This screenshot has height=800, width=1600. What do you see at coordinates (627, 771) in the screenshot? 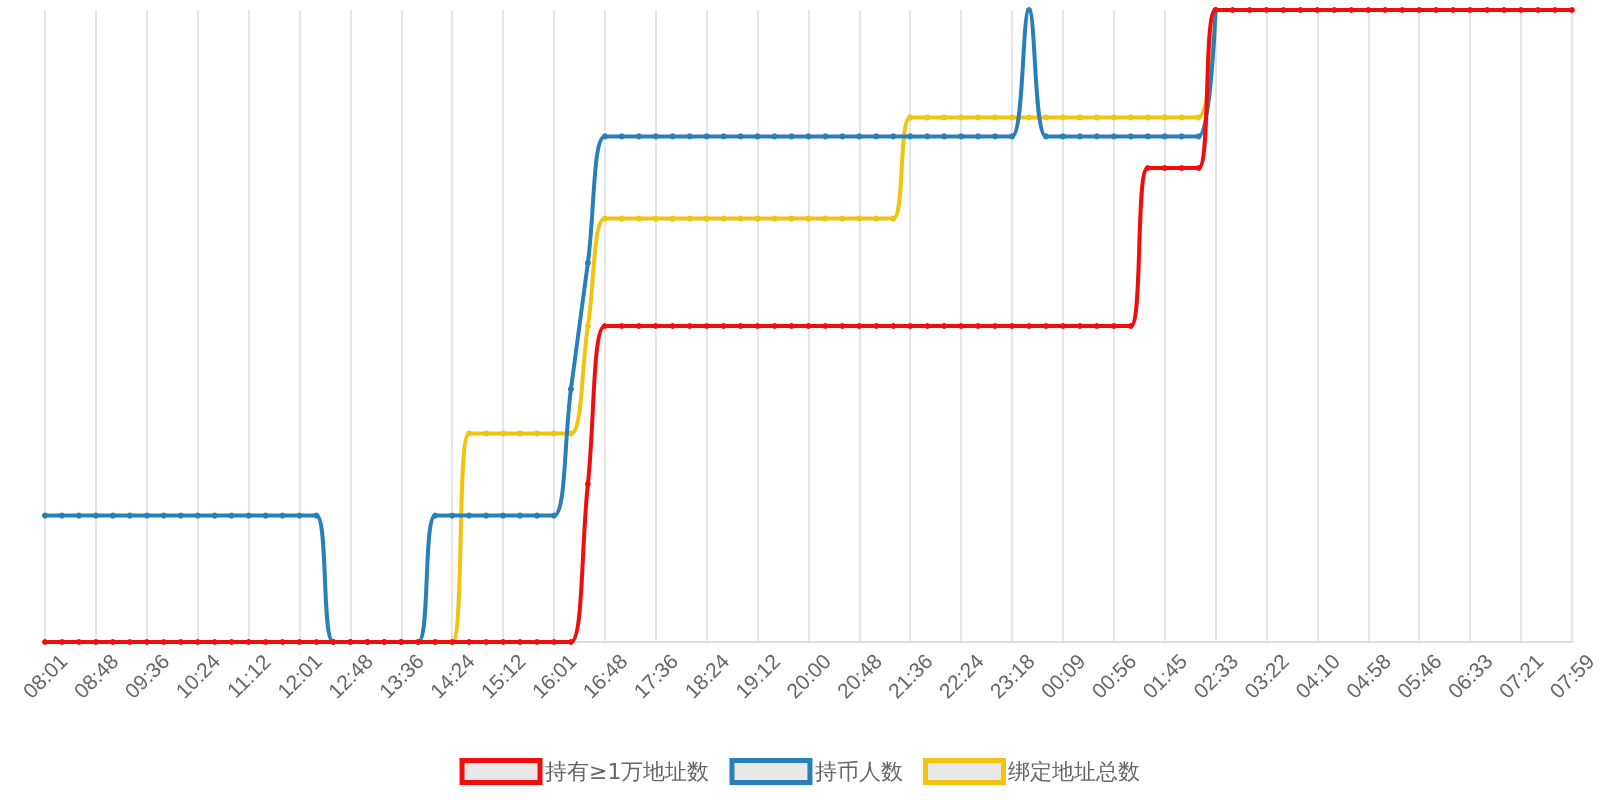
I see `legend-label: 持有≥1万地址数` at bounding box center [627, 771].